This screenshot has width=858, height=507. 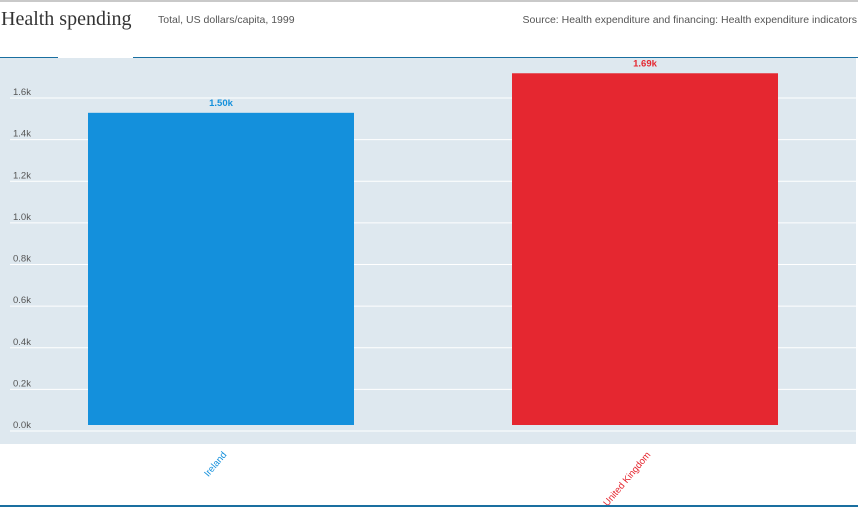 I want to click on y-tick-label: 1.4k, so click(x=22, y=134).